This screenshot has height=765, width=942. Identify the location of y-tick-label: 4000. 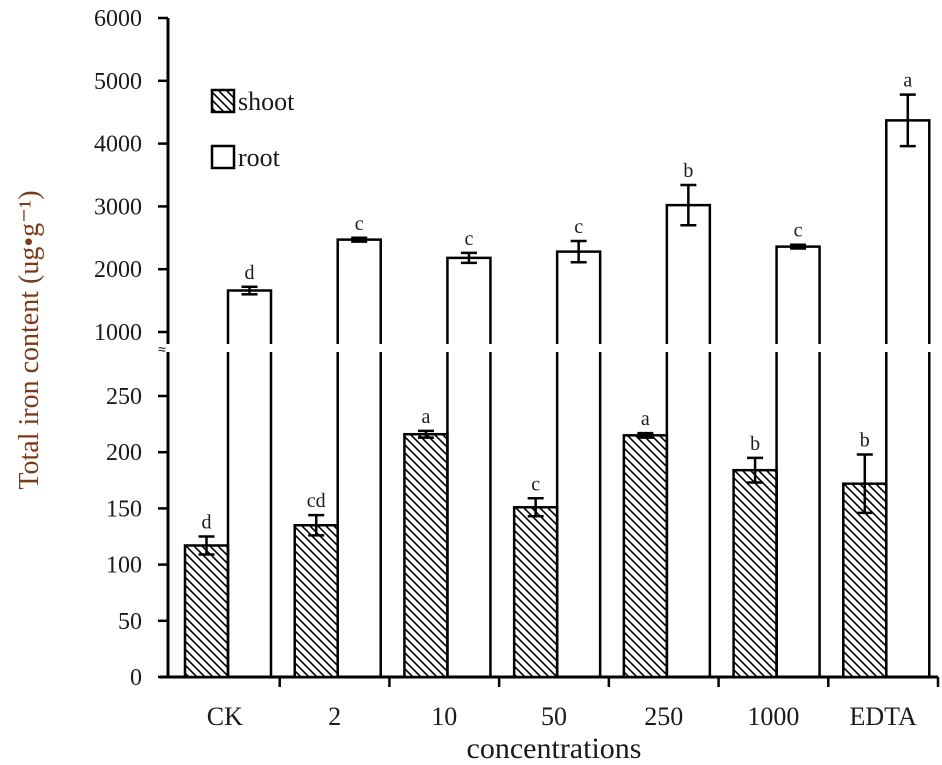
(118, 145).